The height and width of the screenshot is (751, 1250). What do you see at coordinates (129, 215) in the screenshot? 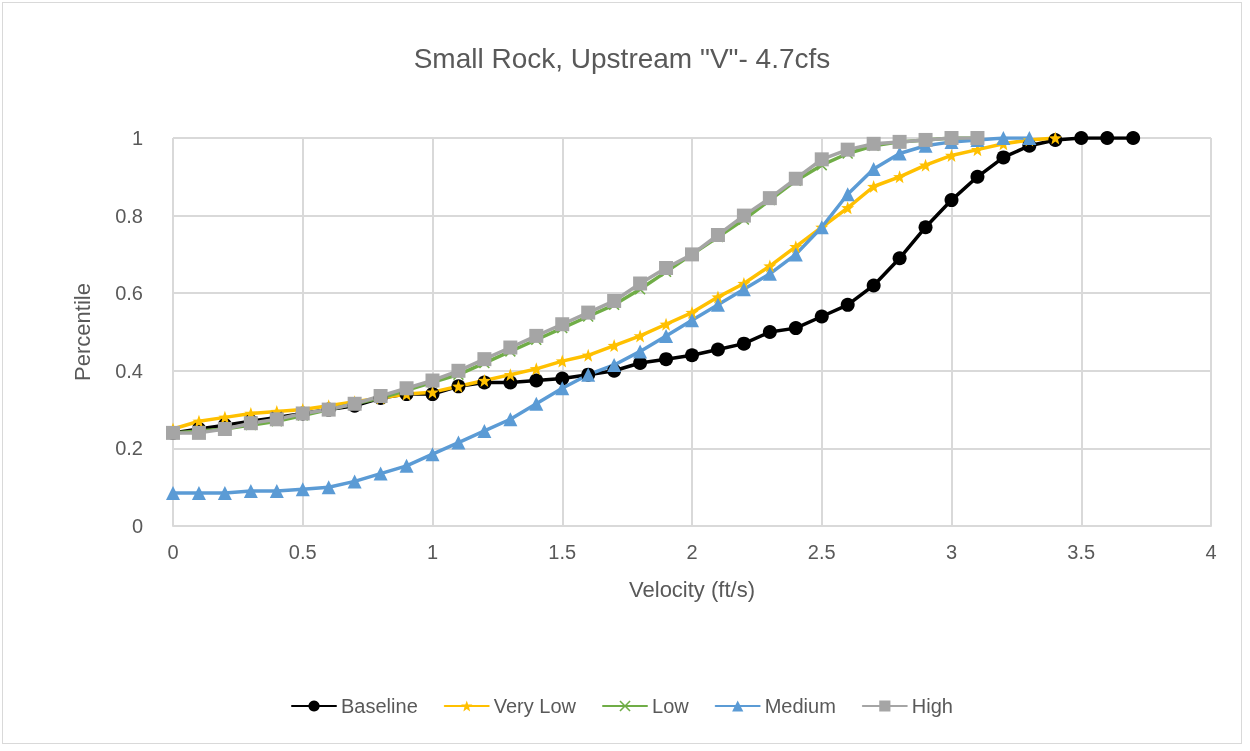
I see `y-tick-label: 0.8` at bounding box center [129, 215].